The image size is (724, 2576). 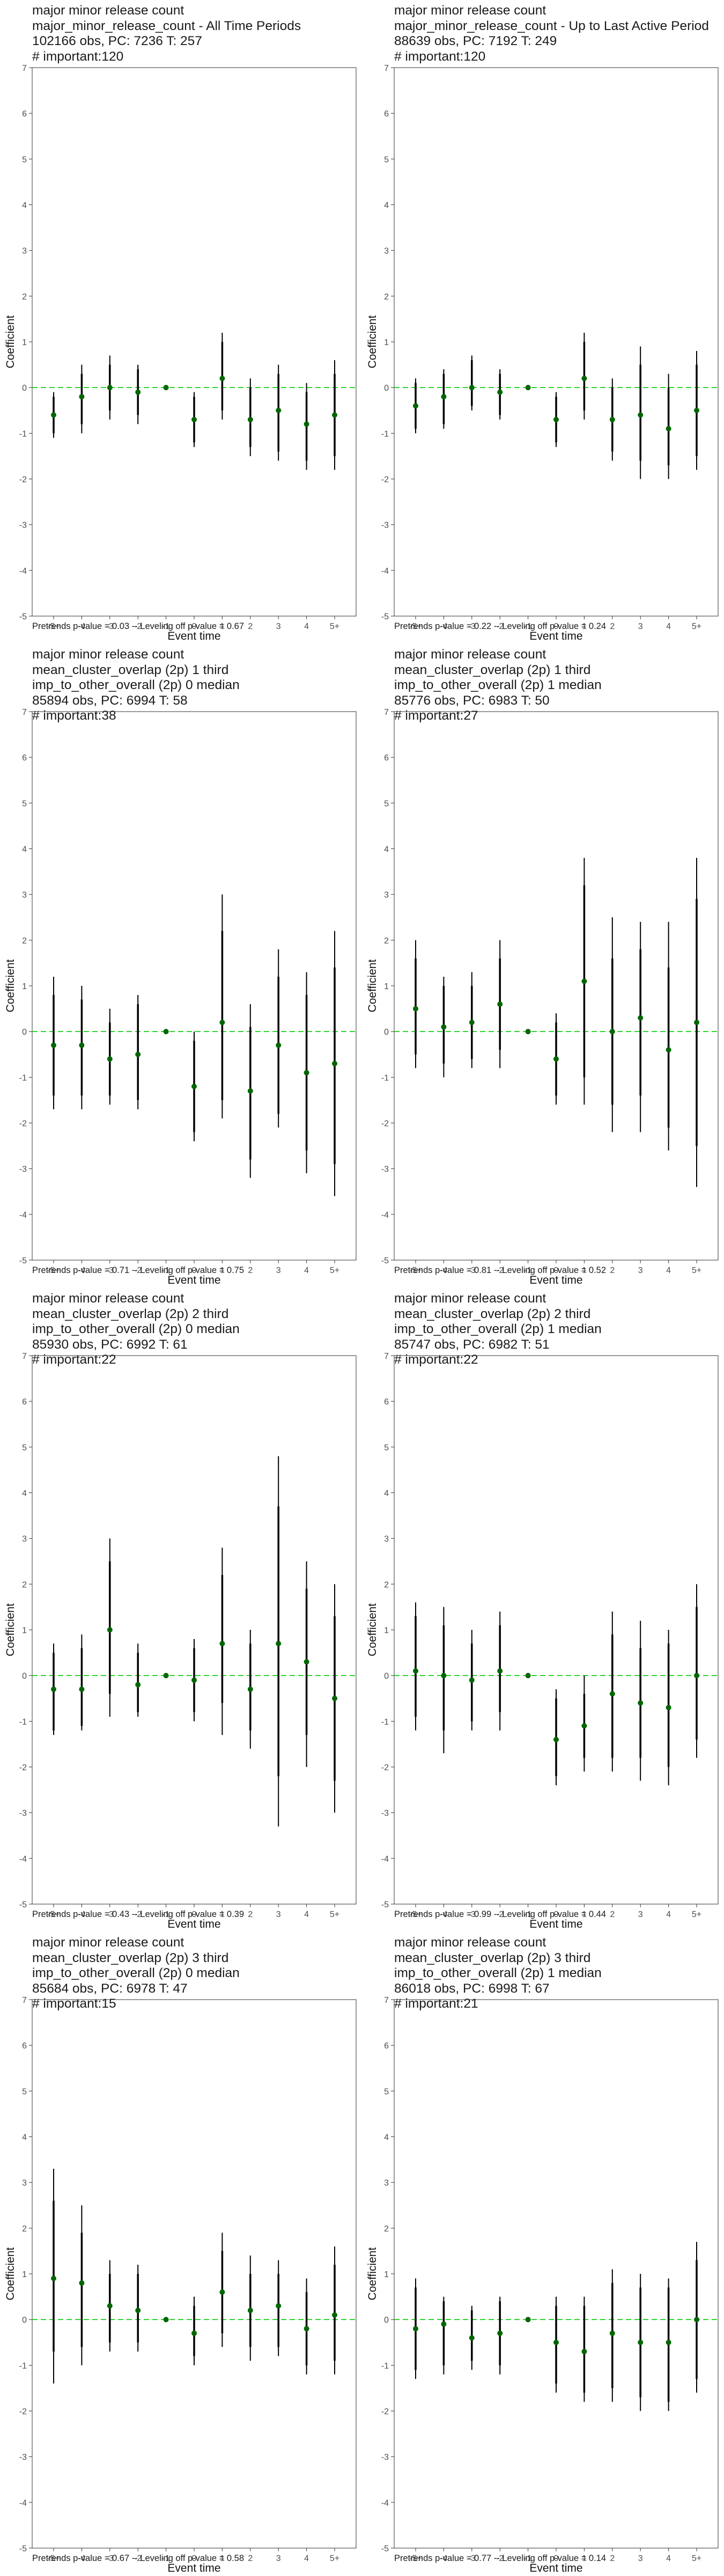 What do you see at coordinates (278, 1270) in the screenshot?
I see `x-tick-label: 3` at bounding box center [278, 1270].